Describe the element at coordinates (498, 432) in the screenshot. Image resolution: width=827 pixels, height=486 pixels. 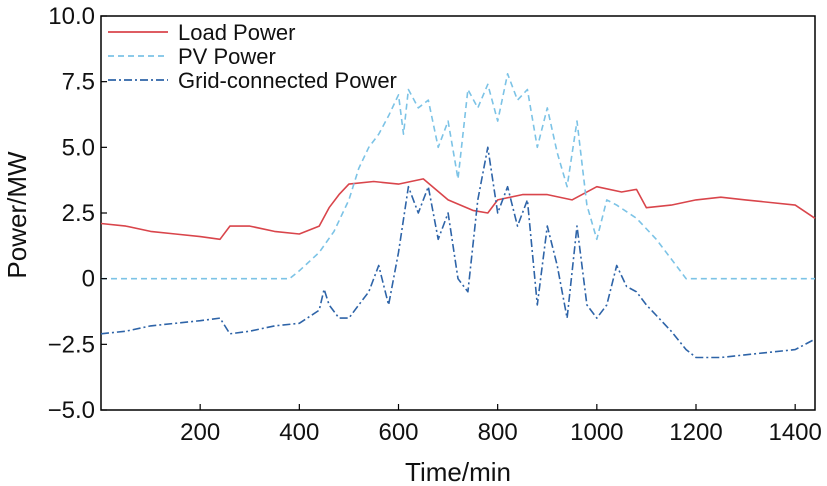
I see `x-tick-label: 800` at that location.